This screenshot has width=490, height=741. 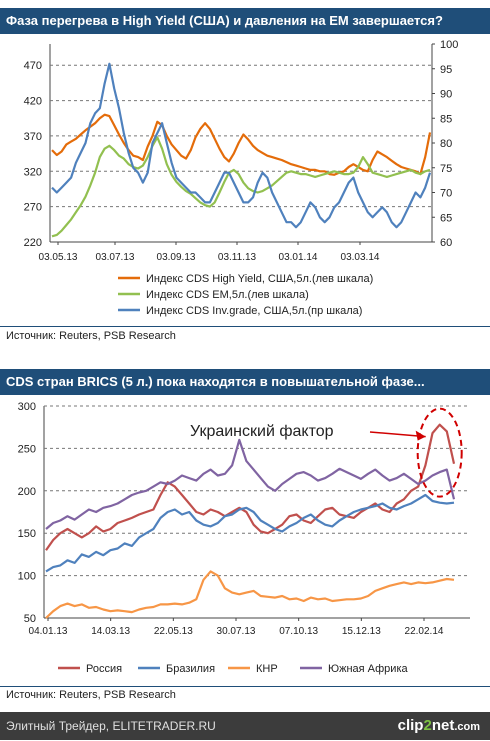 I want to click on chart1-source: Источник: Reuters, PSB Research, so click(x=91, y=336).